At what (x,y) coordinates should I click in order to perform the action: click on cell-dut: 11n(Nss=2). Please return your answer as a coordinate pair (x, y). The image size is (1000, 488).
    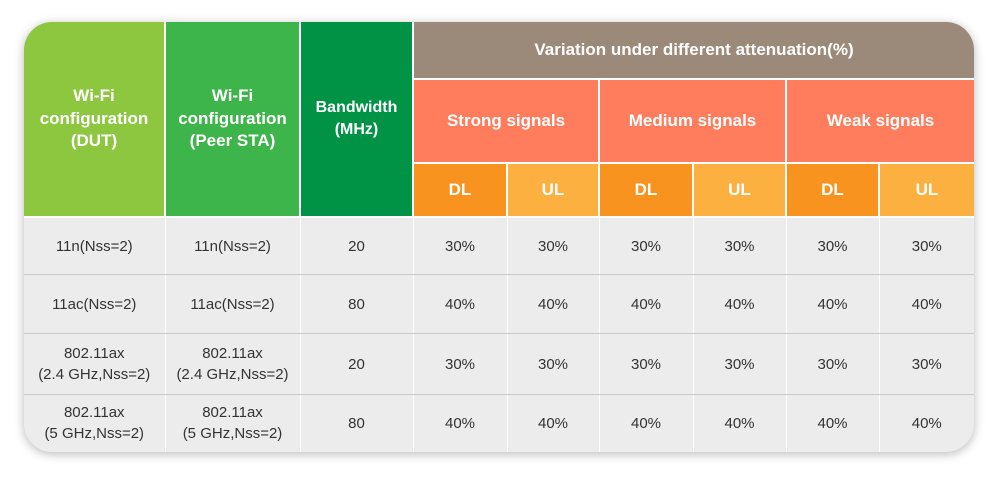
    Looking at the image, I should click on (95, 246).